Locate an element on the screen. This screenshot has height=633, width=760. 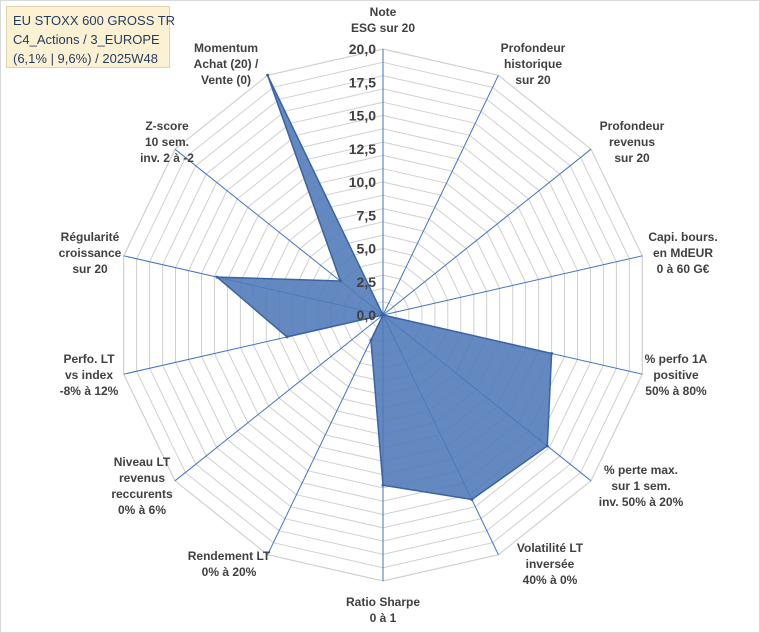
tick-label: 2,5 is located at coordinates (367, 282).